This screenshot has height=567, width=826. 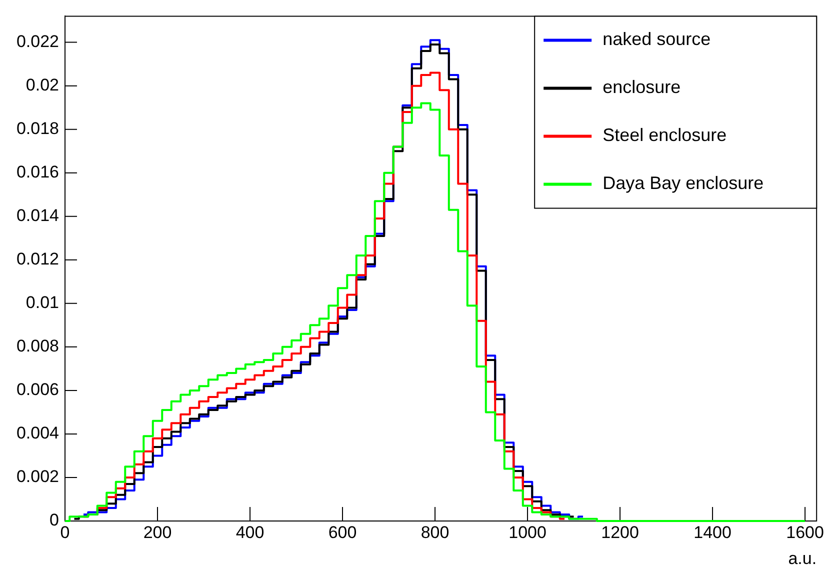 I want to click on y-tick-label: 0.012, so click(x=37, y=259).